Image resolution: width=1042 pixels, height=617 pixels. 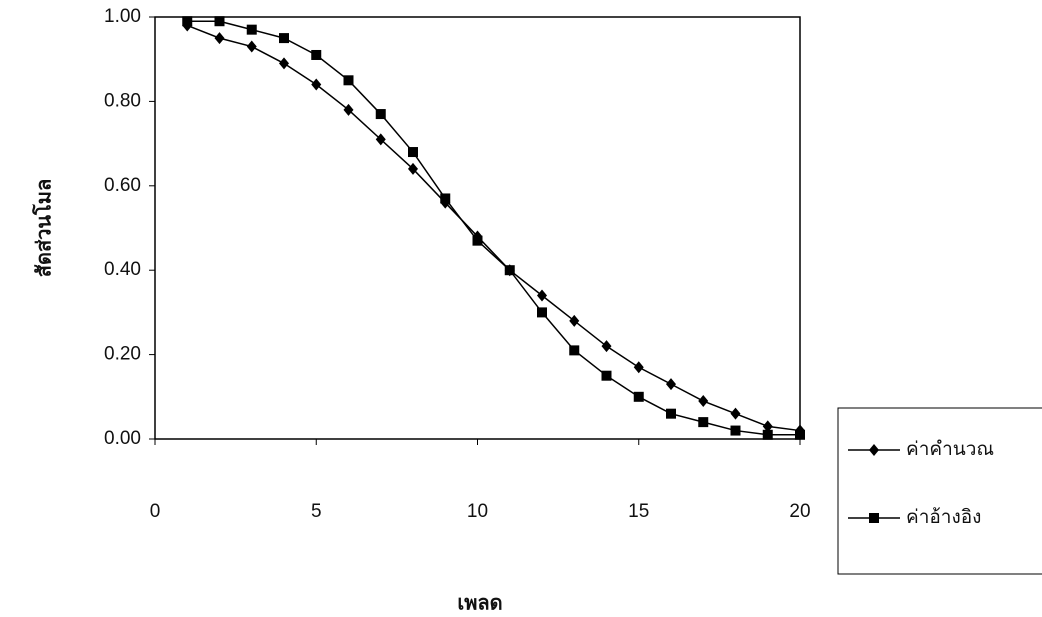 What do you see at coordinates (122, 16) in the screenshot?
I see `y-tick-label: 1.00` at bounding box center [122, 16].